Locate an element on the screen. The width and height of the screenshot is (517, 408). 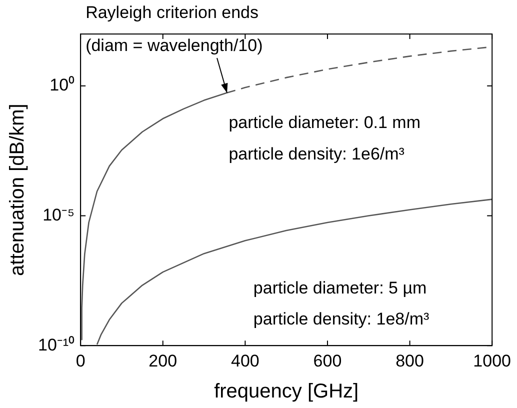
text: Rayleigh criterion ends is located at coordinates (172, 12).